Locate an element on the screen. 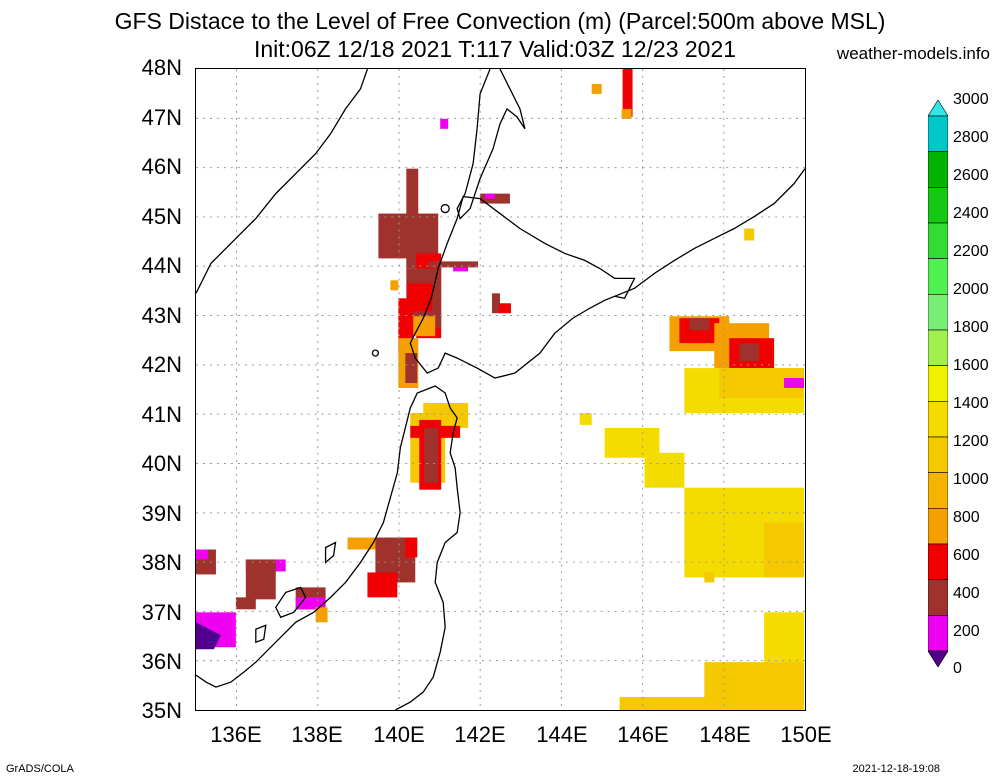  colorbar-level: 2000 is located at coordinates (971, 289).